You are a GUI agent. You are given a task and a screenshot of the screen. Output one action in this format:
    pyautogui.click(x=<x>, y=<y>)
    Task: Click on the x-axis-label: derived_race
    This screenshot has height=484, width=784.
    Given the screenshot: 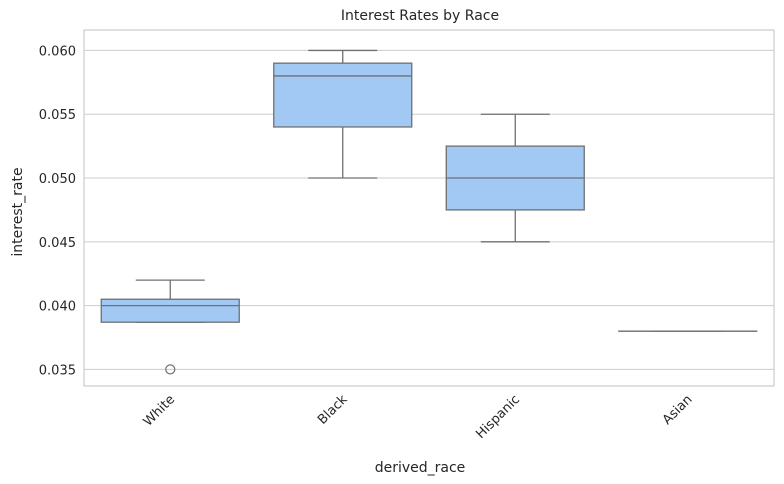 What is the action you would take?
    pyautogui.click(x=420, y=468)
    